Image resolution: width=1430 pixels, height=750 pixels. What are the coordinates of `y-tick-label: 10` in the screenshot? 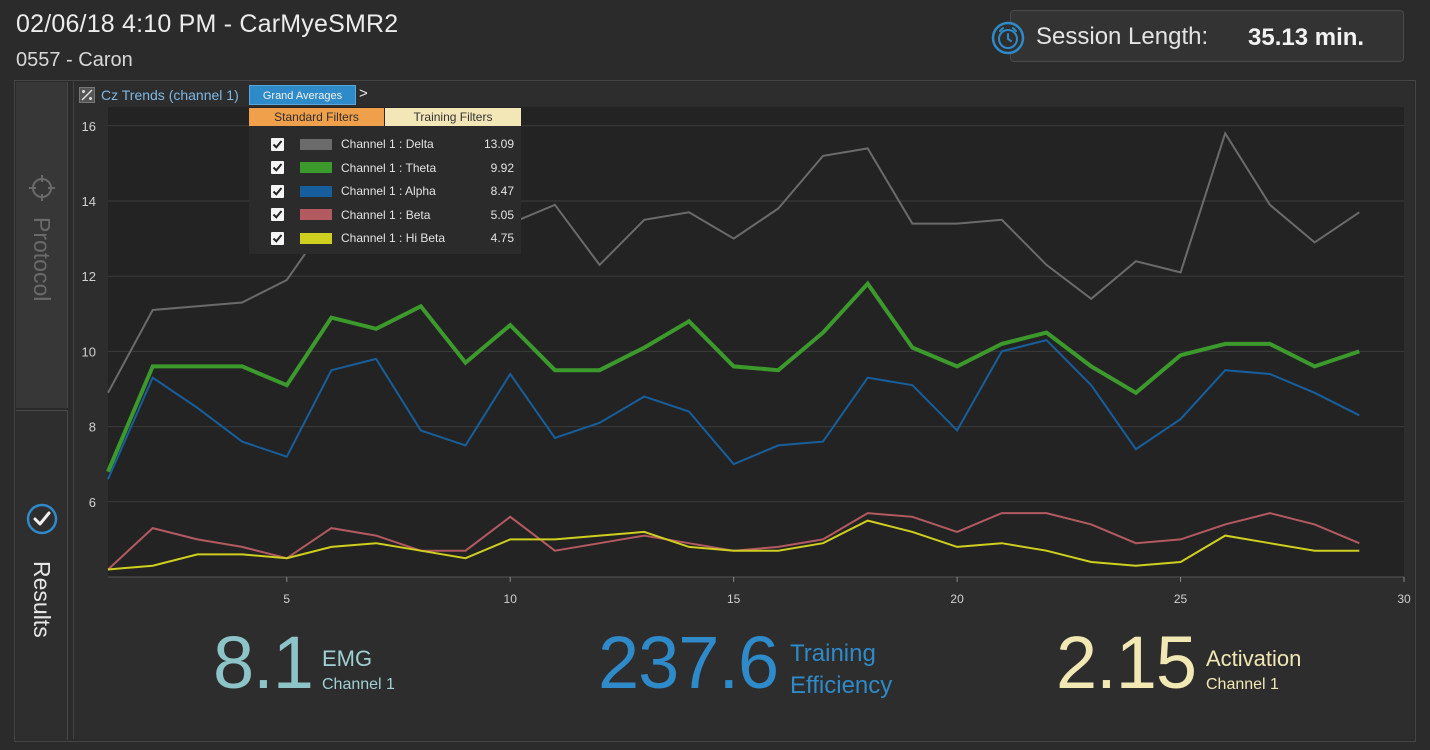 It's located at (89, 351).